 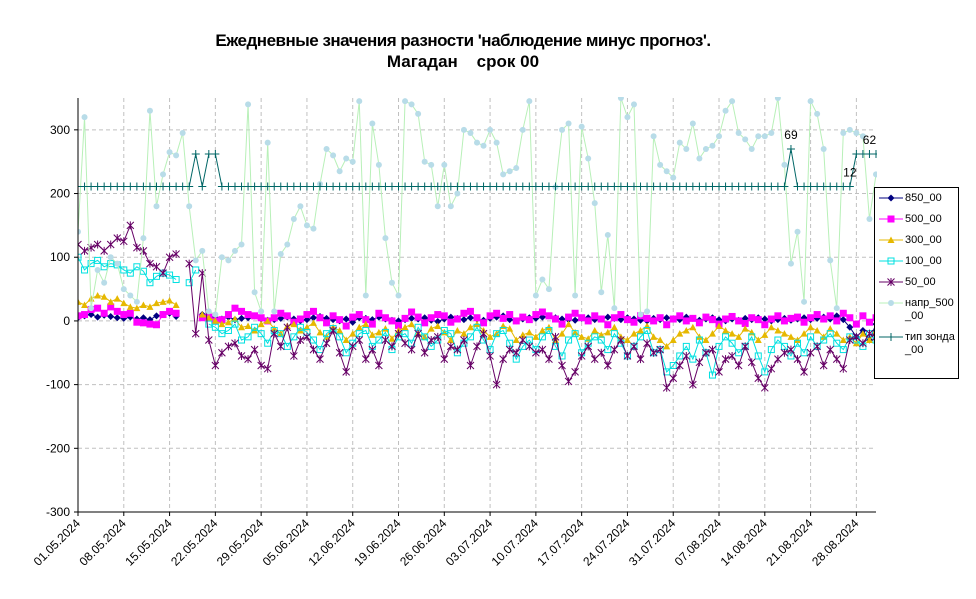 What do you see at coordinates (916, 261) in the screenshot?
I see `legend-item: 100_00` at bounding box center [916, 261].